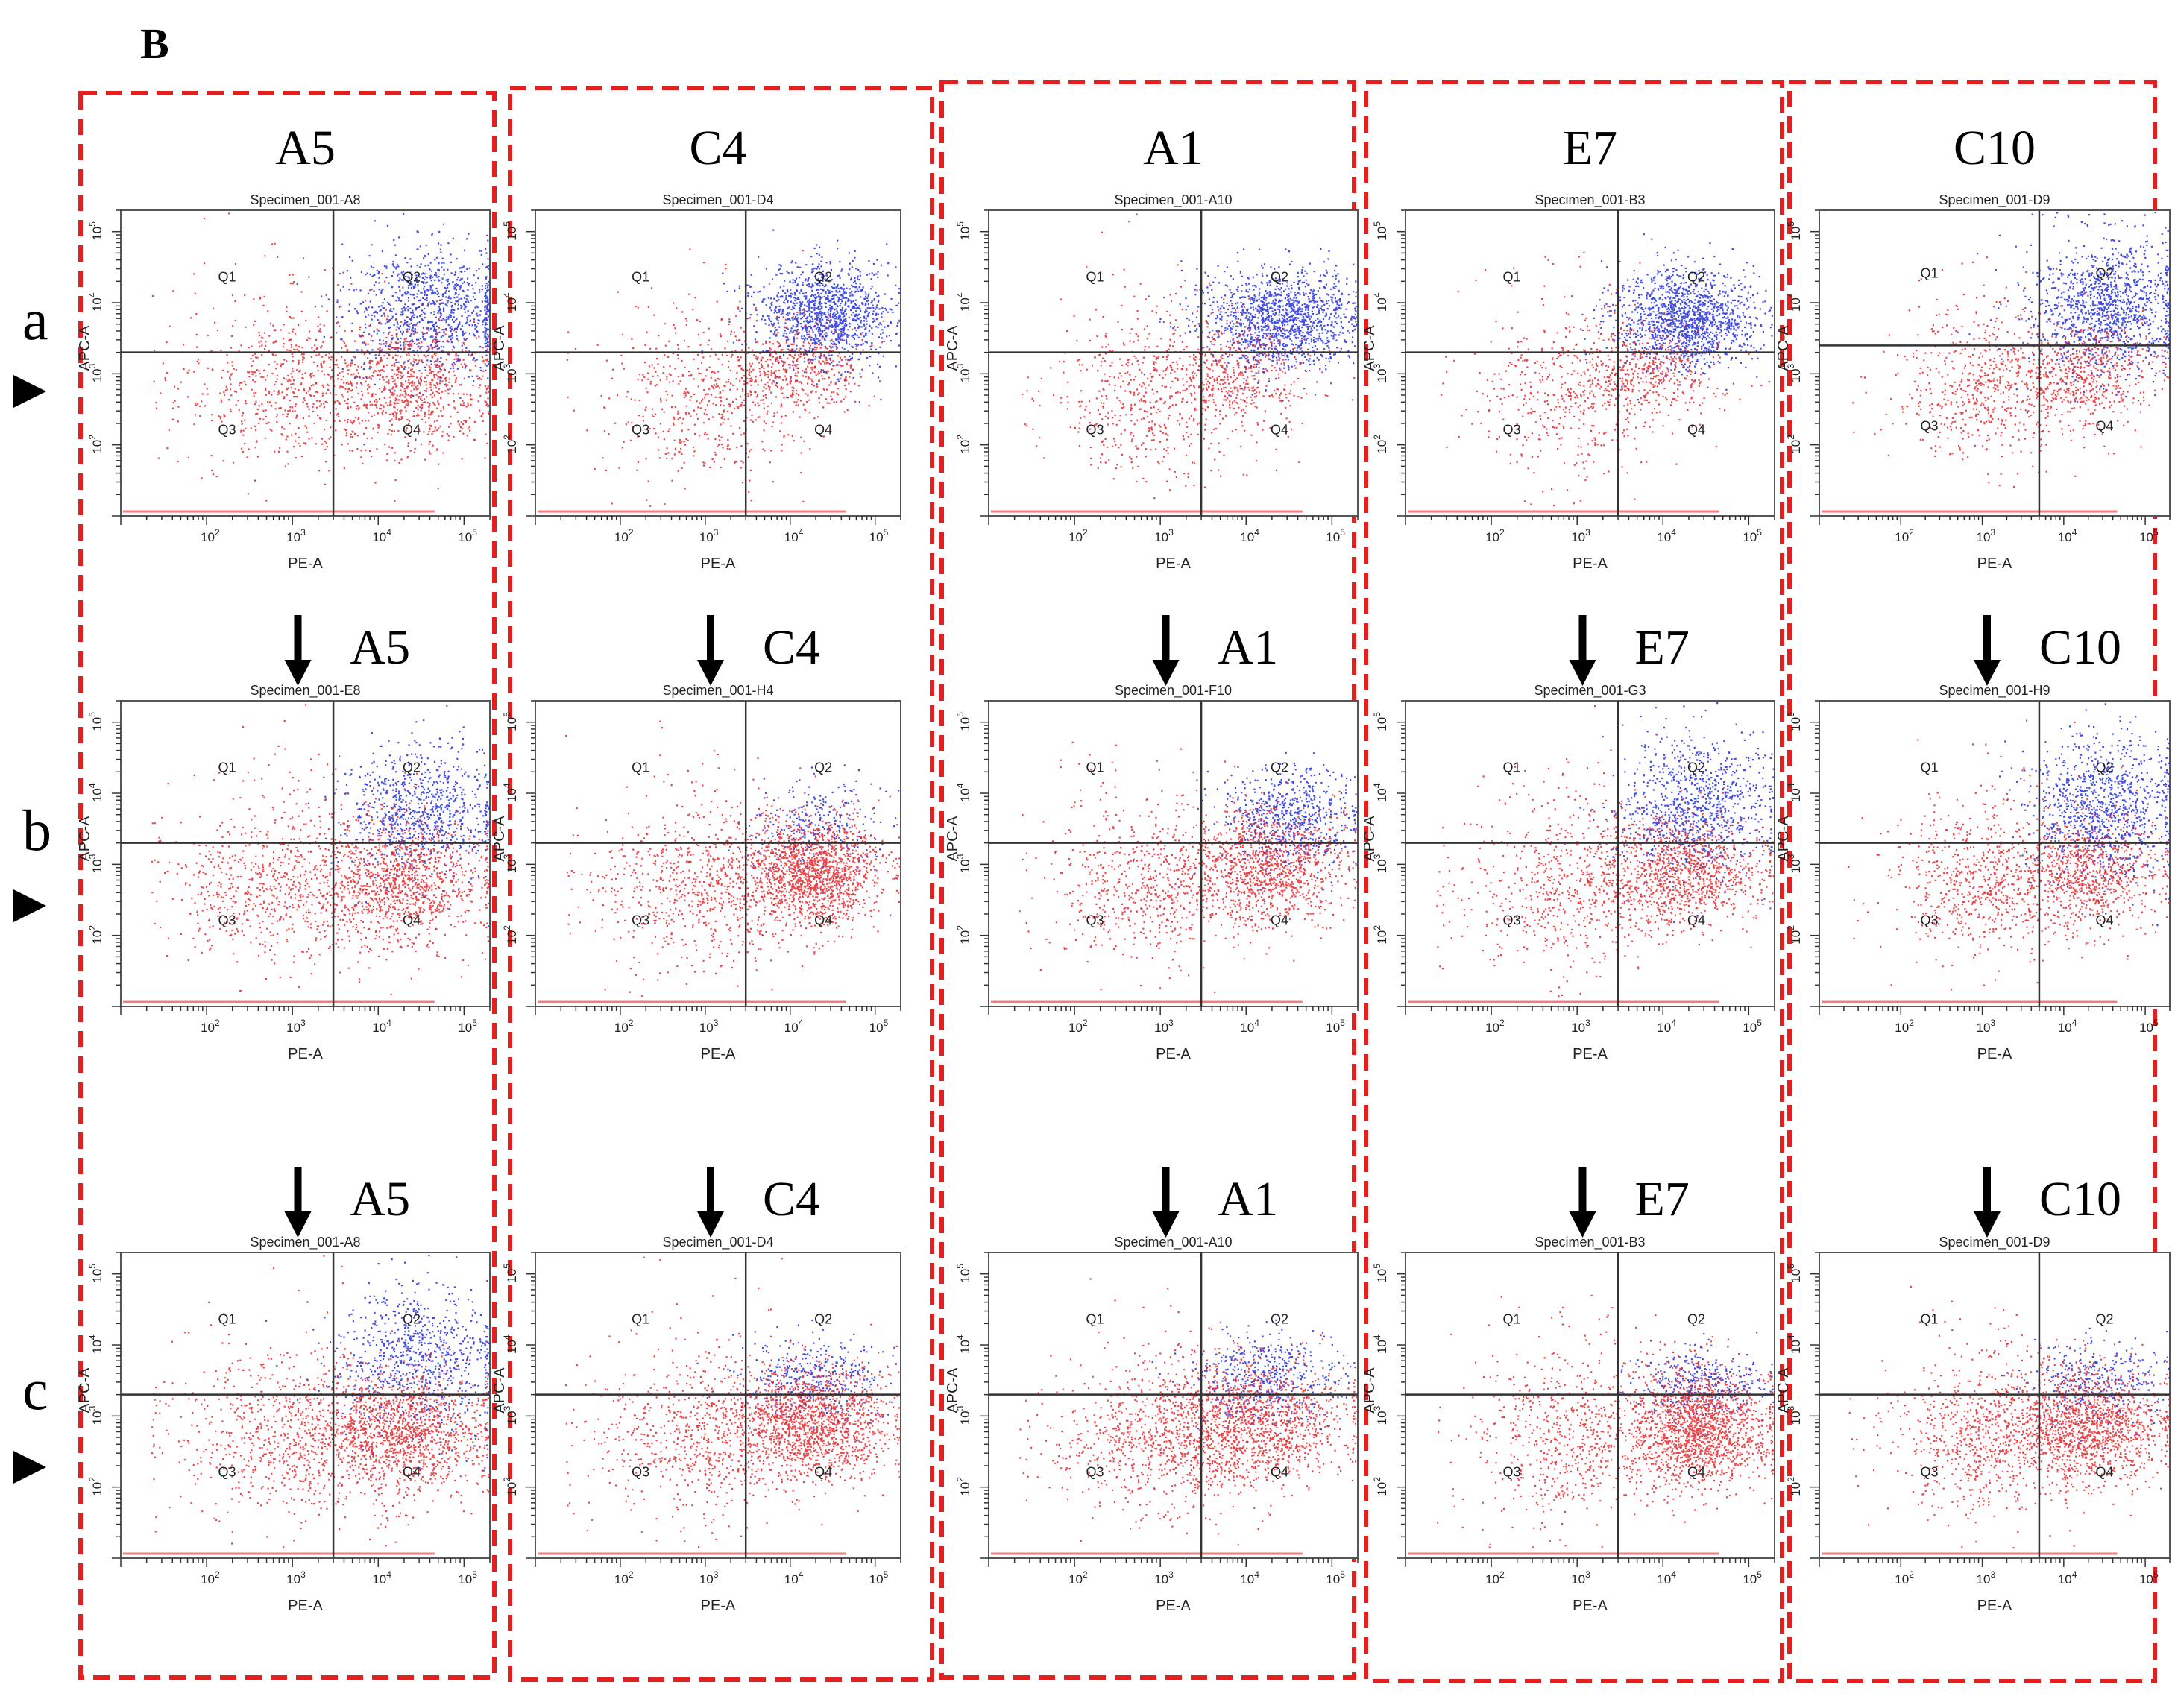 The width and height of the screenshot is (2172, 1708). What do you see at coordinates (32, 885) in the screenshot?
I see `row-labels: a b c` at bounding box center [32, 885].